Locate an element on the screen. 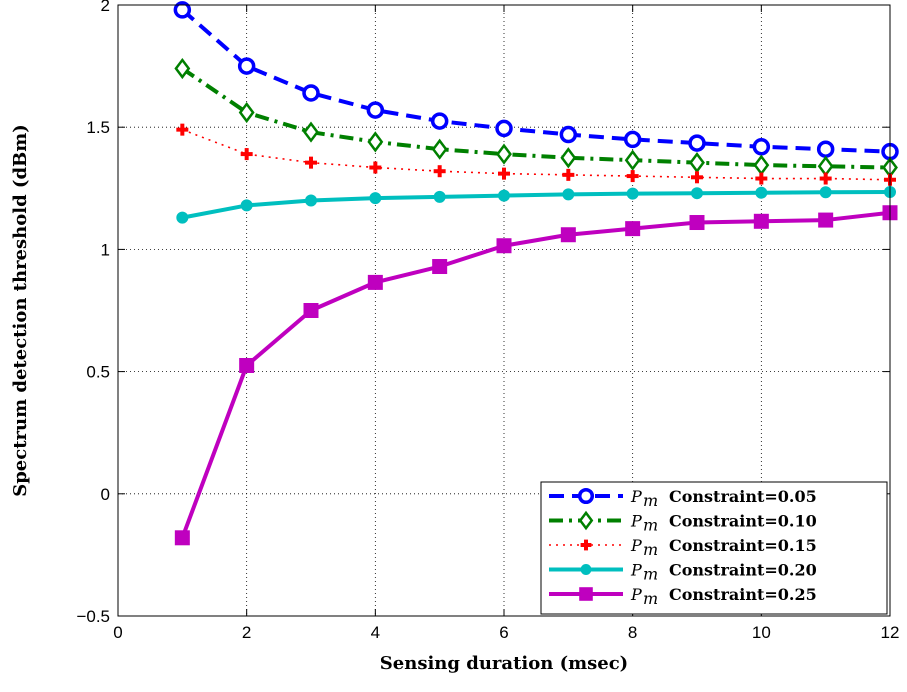 The width and height of the screenshot is (907, 692). y-tick-label: −0.5 is located at coordinates (93, 616).